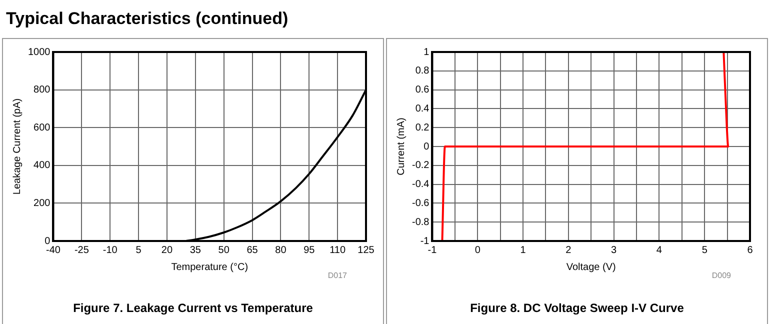 This screenshot has height=324, width=773. Describe the element at coordinates (421, 184) in the screenshot. I see `y-tick-label: -0.4` at that location.